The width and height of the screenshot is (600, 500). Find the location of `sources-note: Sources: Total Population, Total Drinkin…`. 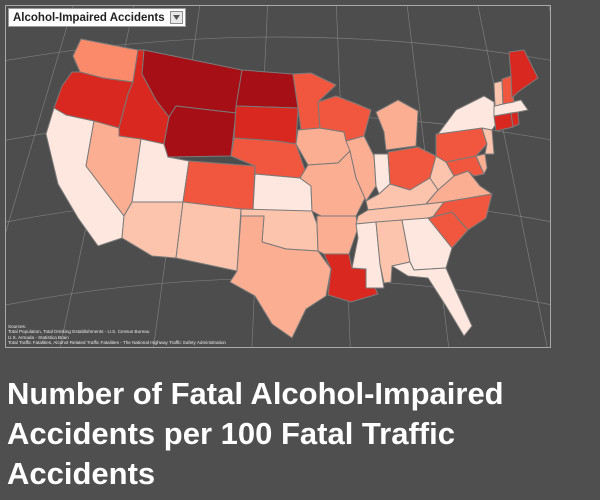

sources-note: Sources: Total Population, Total Drinkin… is located at coordinates (218, 335).